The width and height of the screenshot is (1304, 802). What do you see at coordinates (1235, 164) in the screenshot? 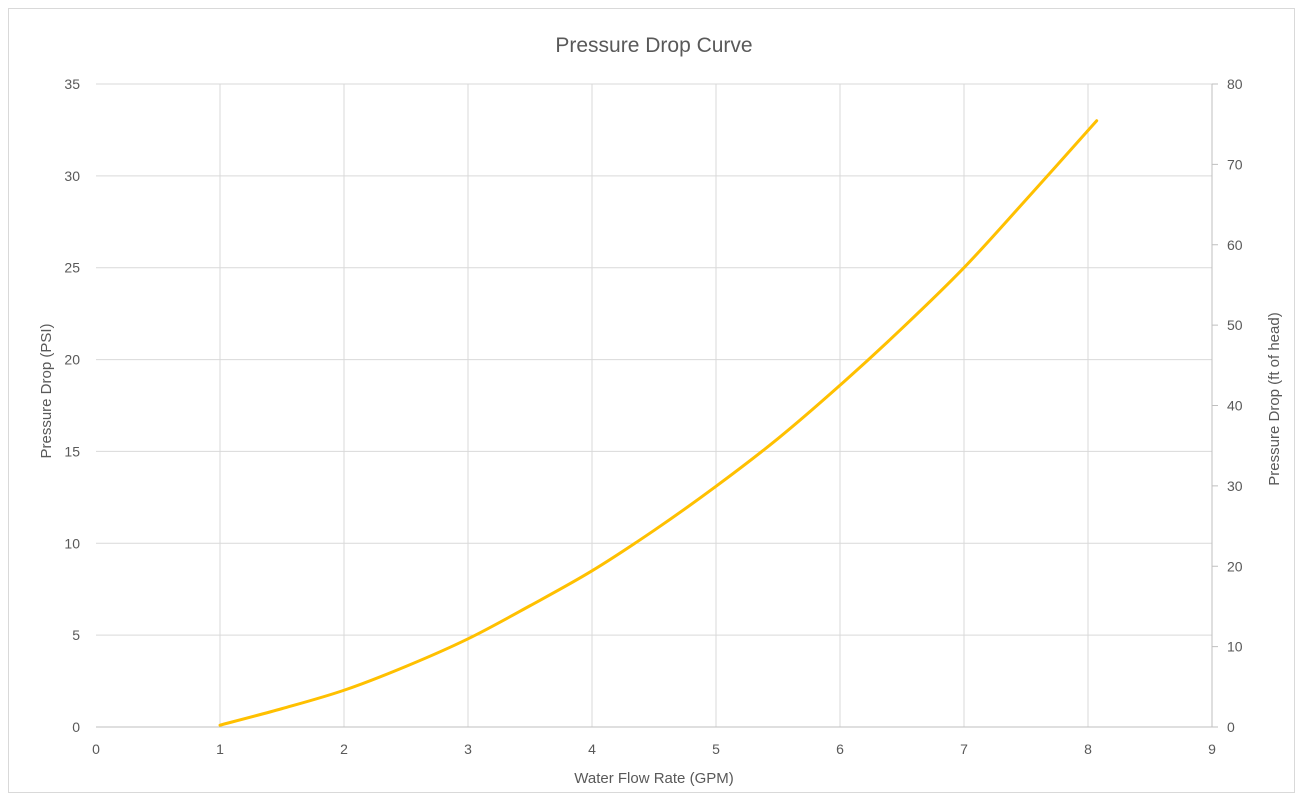
I see `secondary-y-tick-label: 70` at bounding box center [1235, 164].